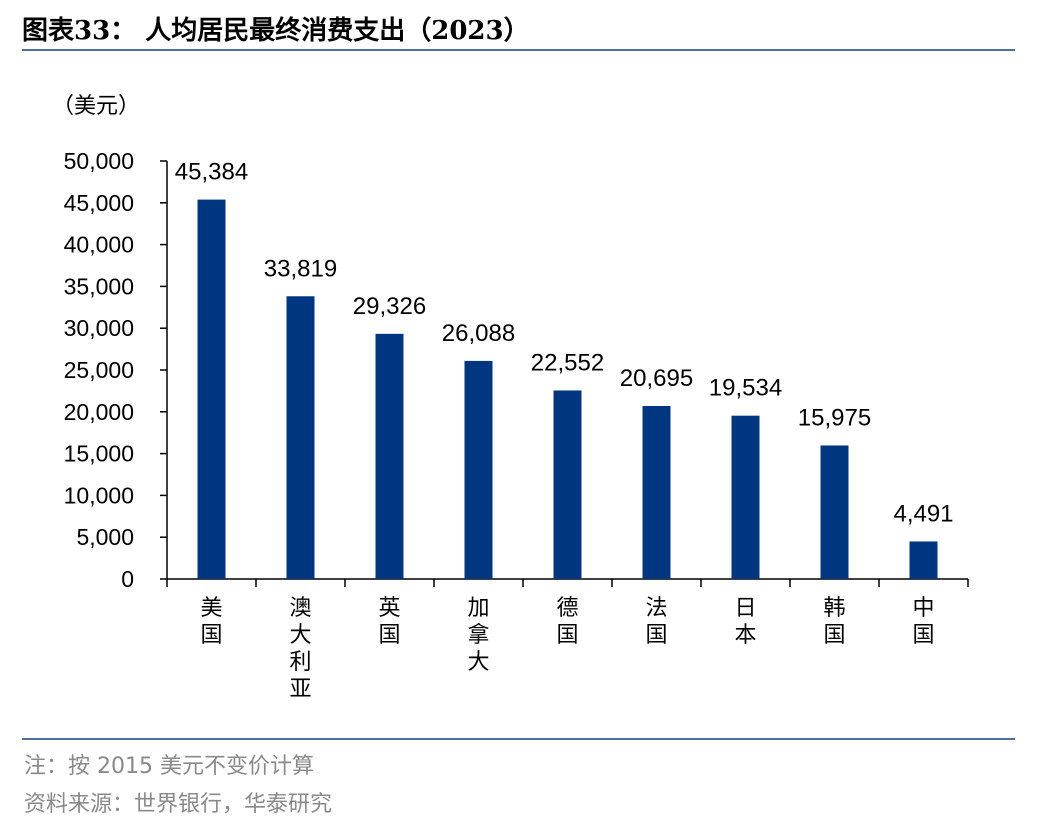 This screenshot has height=828, width=1048. What do you see at coordinates (389, 306) in the screenshot?
I see `bar-value-label: 29,326` at bounding box center [389, 306].